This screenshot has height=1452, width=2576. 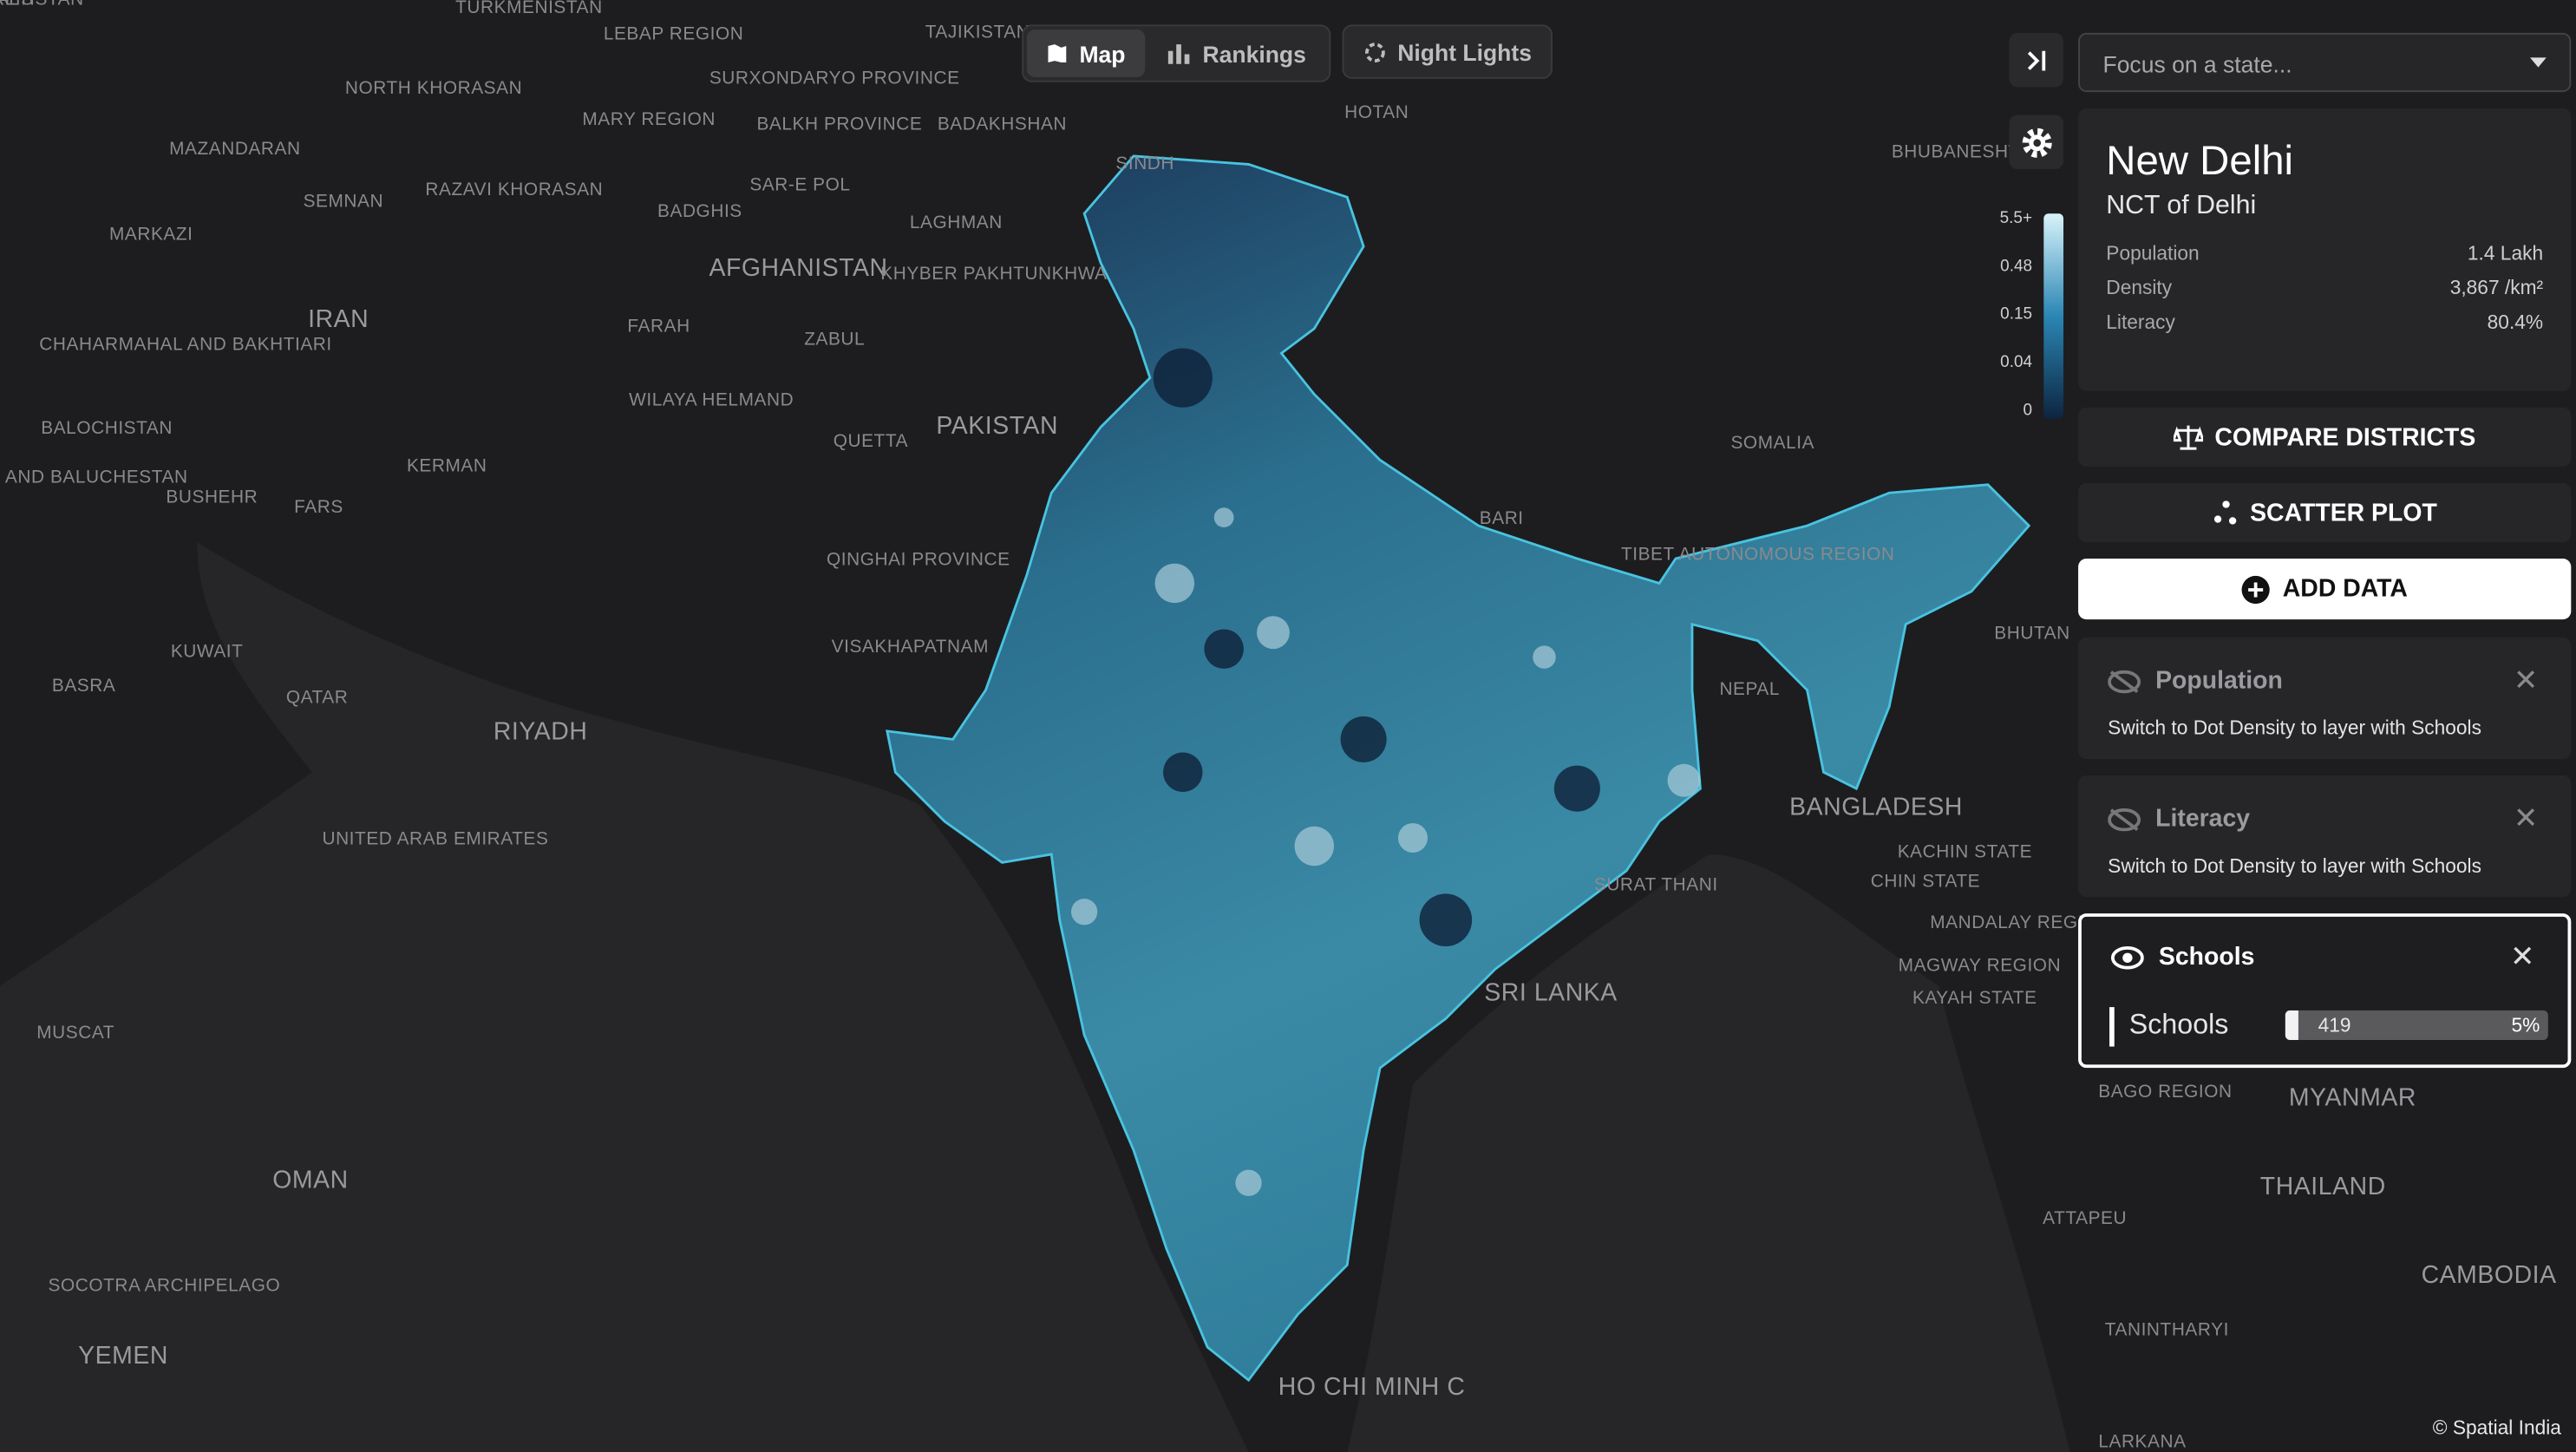 I want to click on scatter-icon, so click(x=2224, y=512).